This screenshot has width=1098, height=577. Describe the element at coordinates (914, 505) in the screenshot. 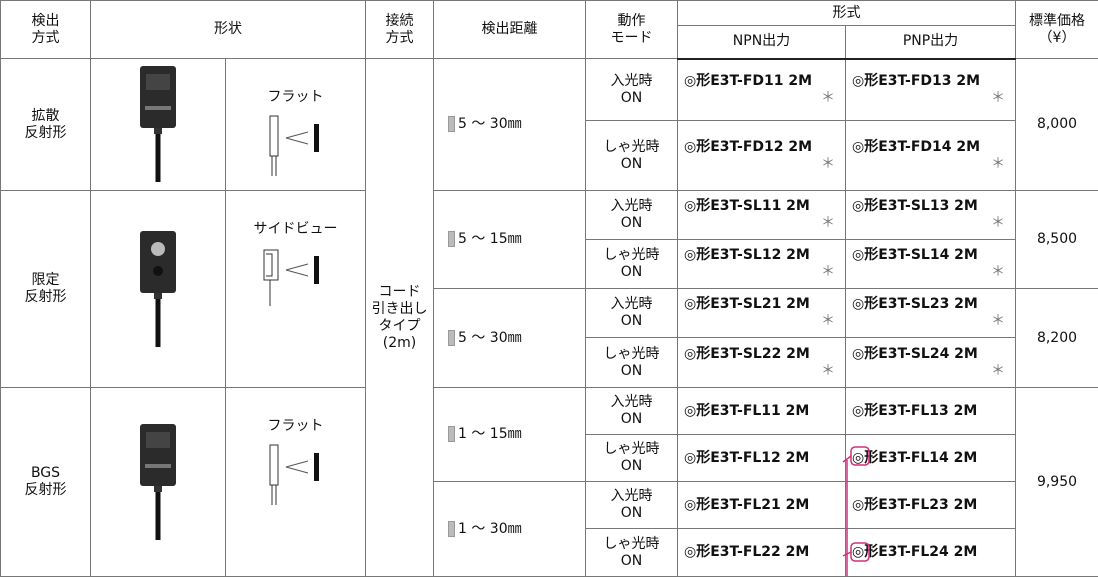

I see `model-text: ◎形E3T-FL23 2M` at that location.